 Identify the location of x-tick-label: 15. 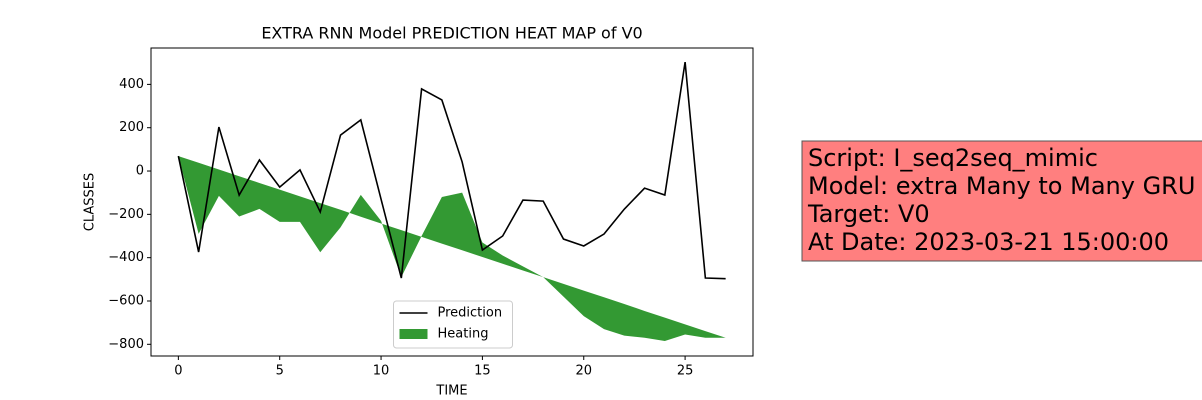
(482, 371).